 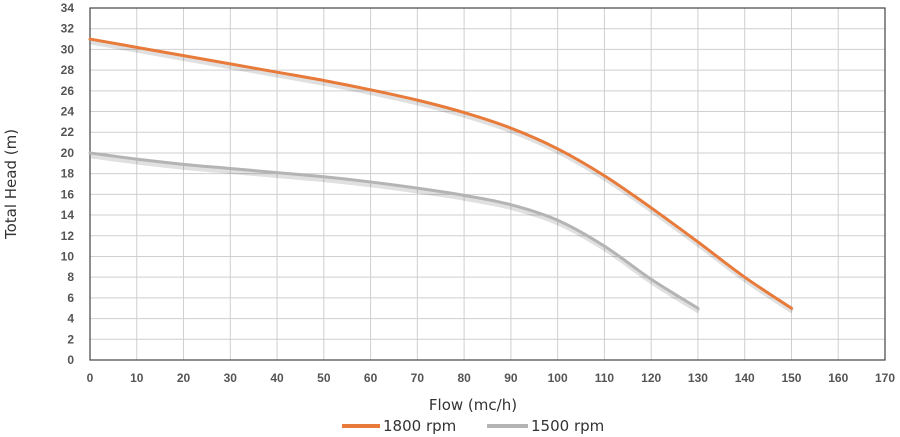 I want to click on x-tick-label: 90, so click(x=511, y=378).